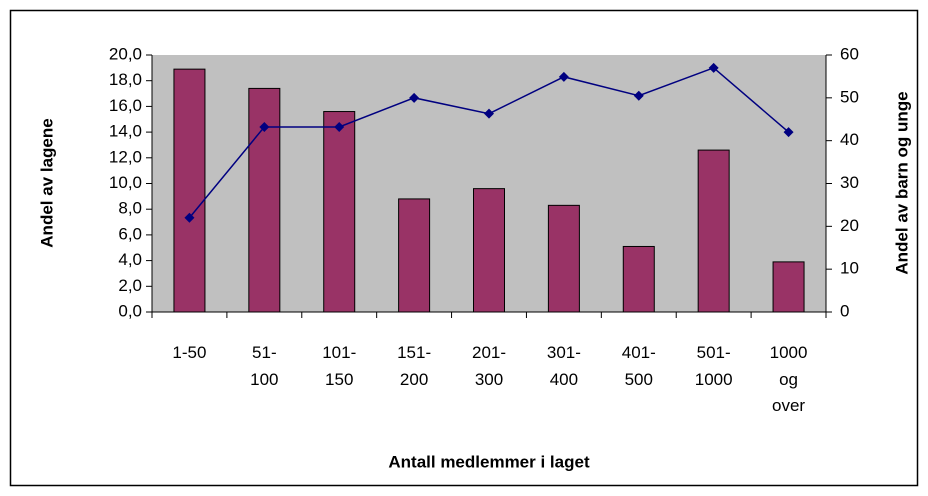 The image size is (928, 496). Describe the element at coordinates (125, 131) in the screenshot. I see `y-tick-label: 14,0` at that location.